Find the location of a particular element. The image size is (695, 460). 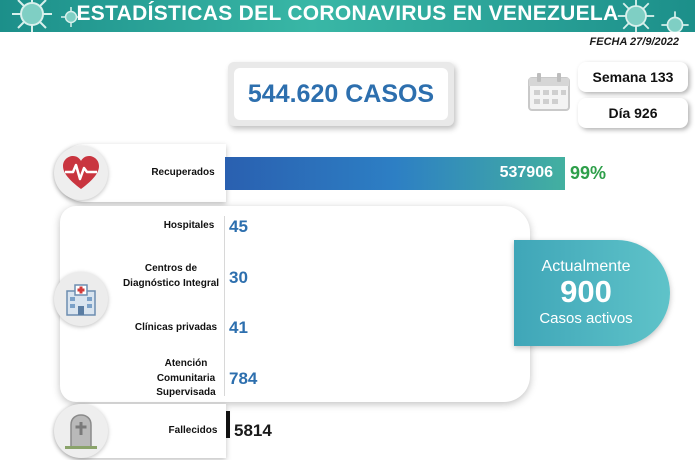

care-label-clinicas: Clínicas privadas is located at coordinates (176, 327).